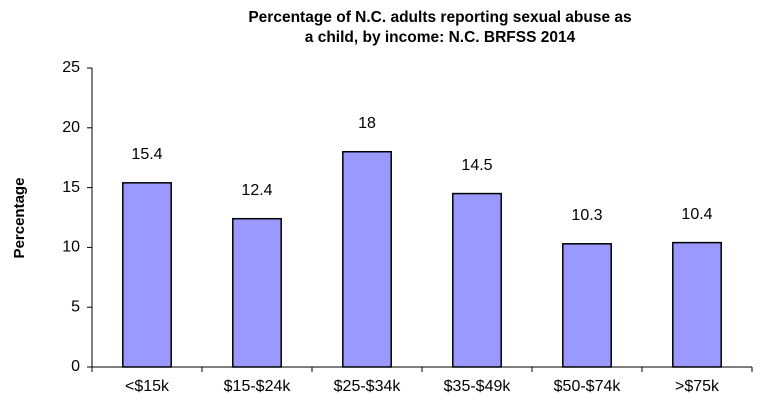 The height and width of the screenshot is (400, 760). Describe the element at coordinates (258, 386) in the screenshot. I see `x-tick-label: $15-$24k` at that location.